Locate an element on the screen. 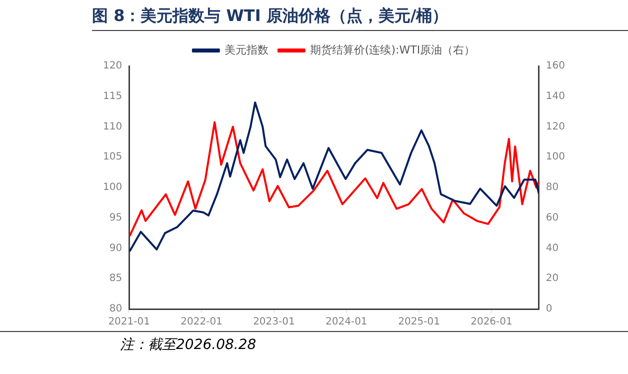  chart-title: 图 8：美元指数与 WTI 原油价格（点，美元/桶） is located at coordinates (360, 15).